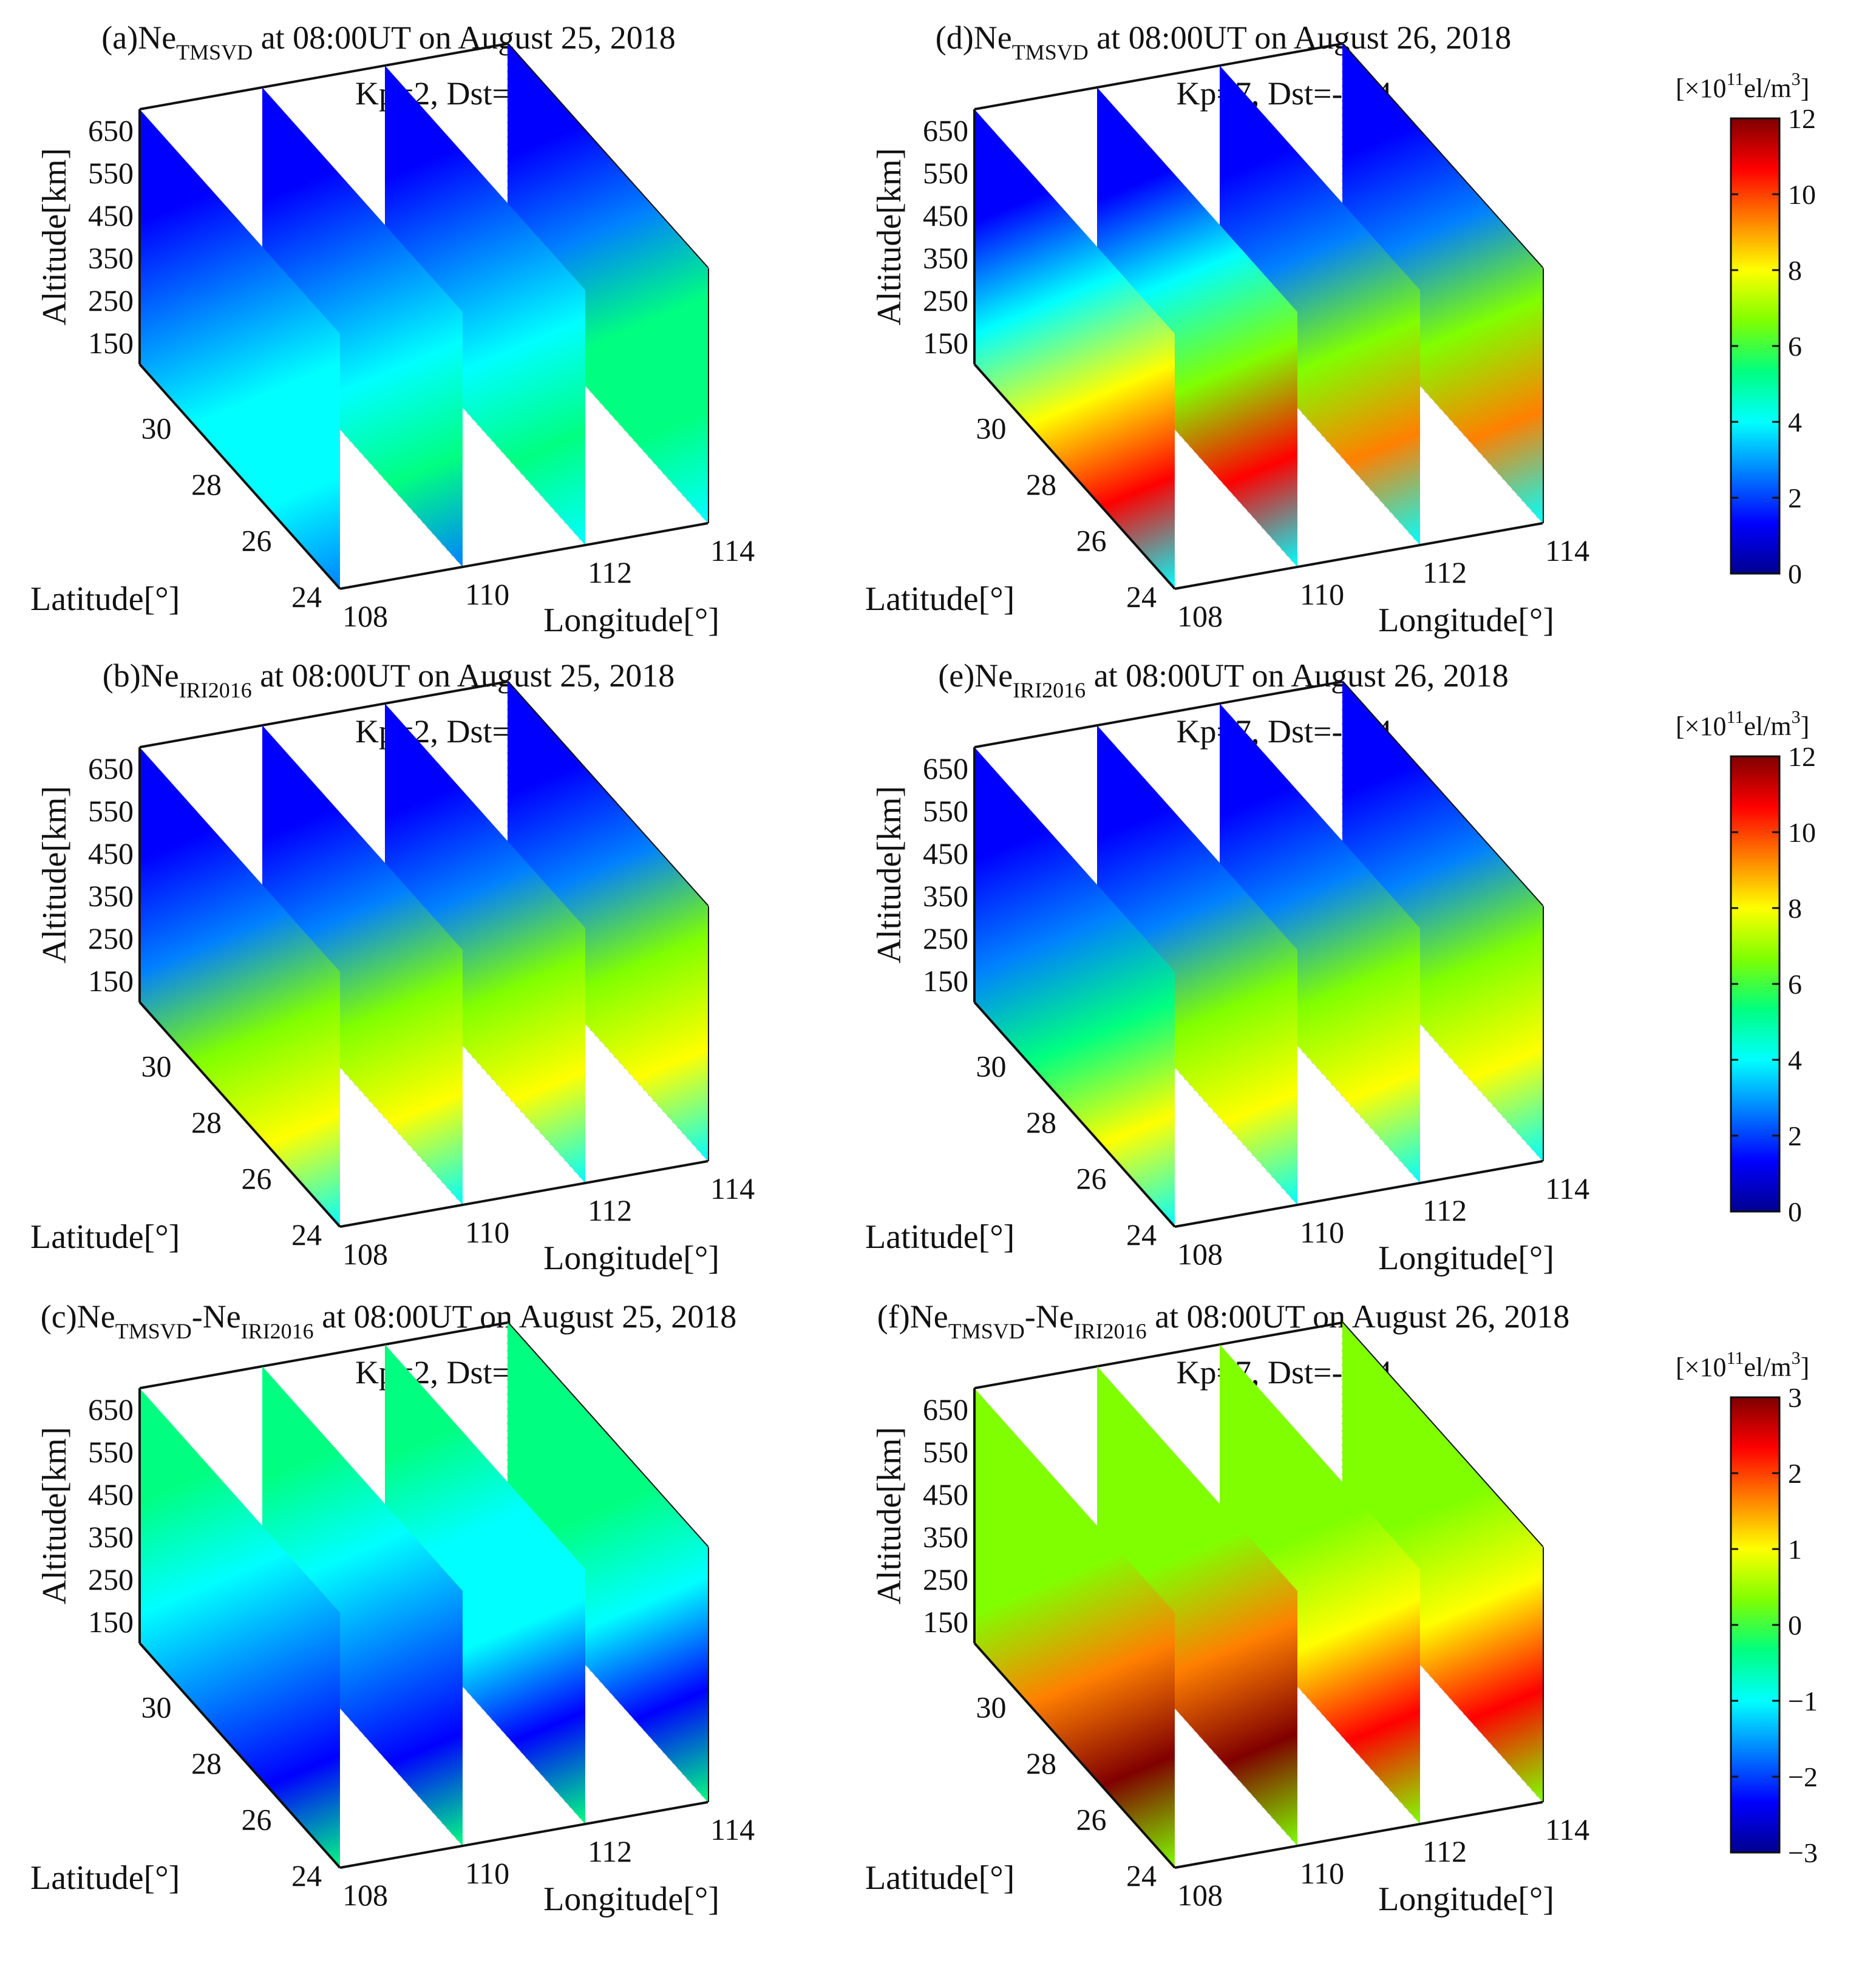 This screenshot has height=1963, width=1876. Describe the element at coordinates (1802, 832) in the screenshot. I see `colorbar-tick-label: 10` at that location.